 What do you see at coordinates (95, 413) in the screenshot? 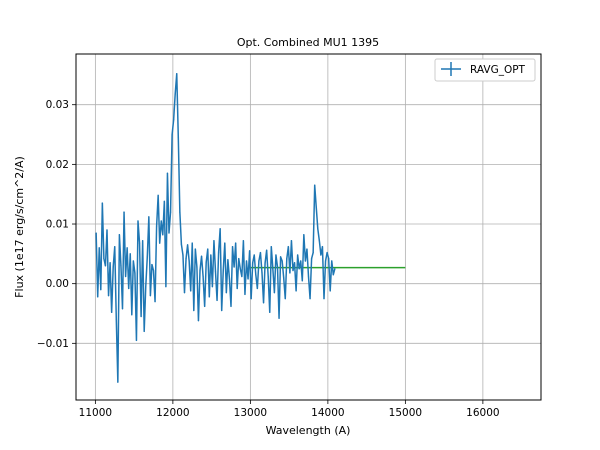
I see `x-tick-label: 11000` at bounding box center [95, 413].